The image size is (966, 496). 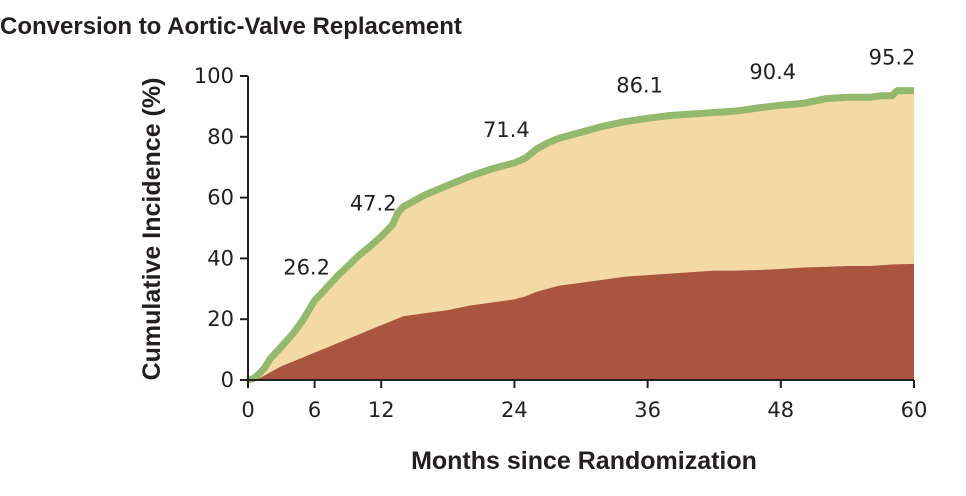 I want to click on x-tick-label: 12, so click(x=381, y=410).